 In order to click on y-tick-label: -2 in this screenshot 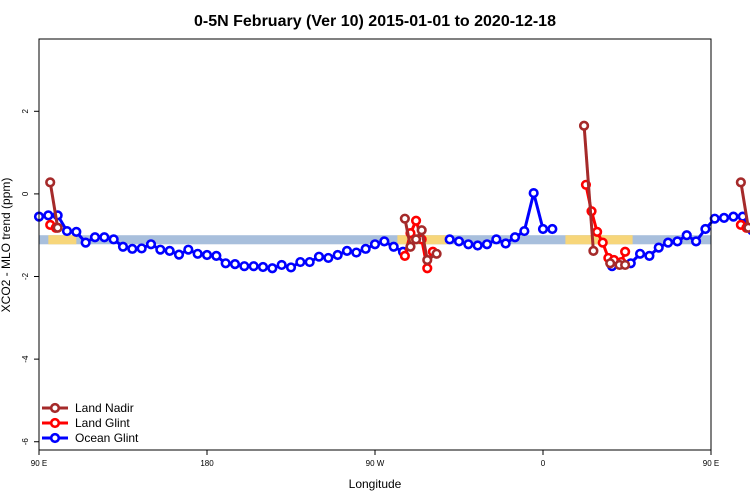, I will do `click(25, 276)`.